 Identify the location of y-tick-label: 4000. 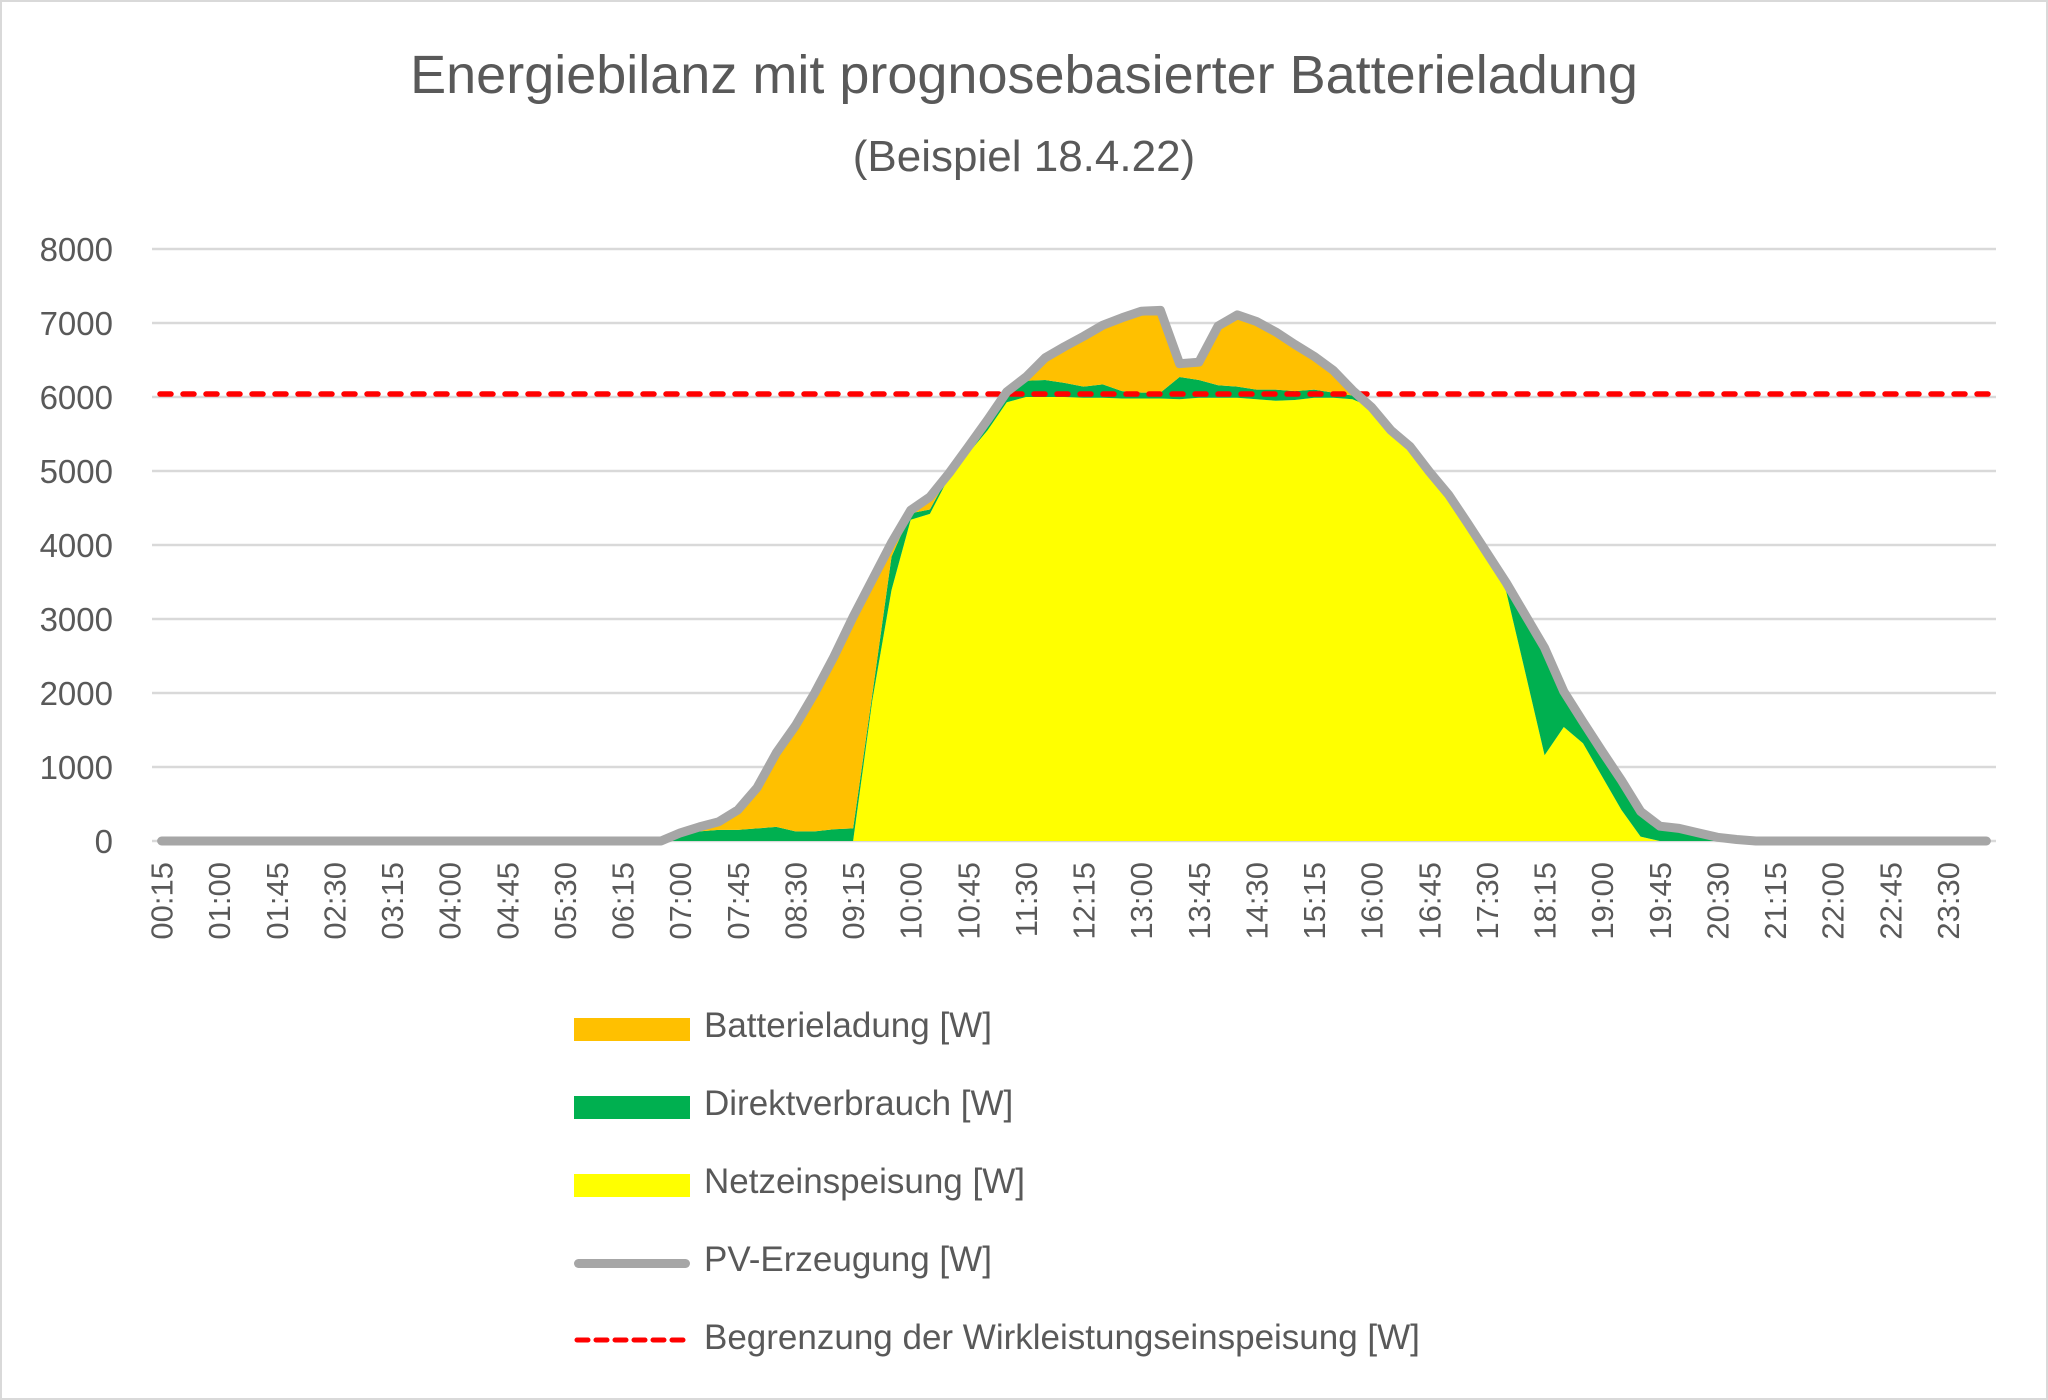
(76, 545).